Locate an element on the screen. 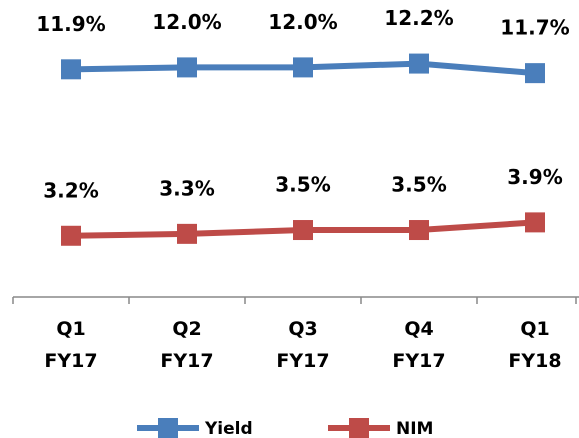 This screenshot has height=438, width=579. x-tick-label: Q1 FY18 is located at coordinates (535, 345).